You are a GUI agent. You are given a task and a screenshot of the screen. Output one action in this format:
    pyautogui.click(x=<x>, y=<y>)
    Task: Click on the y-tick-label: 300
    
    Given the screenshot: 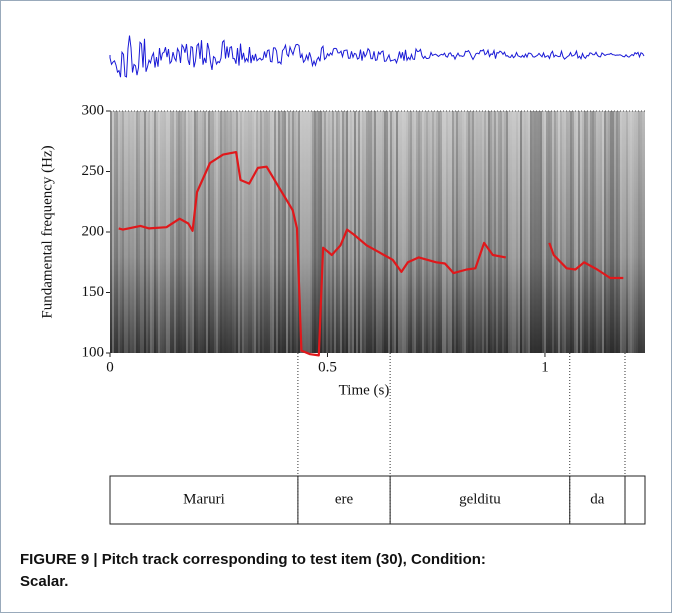 What is the action you would take?
    pyautogui.click(x=93, y=110)
    